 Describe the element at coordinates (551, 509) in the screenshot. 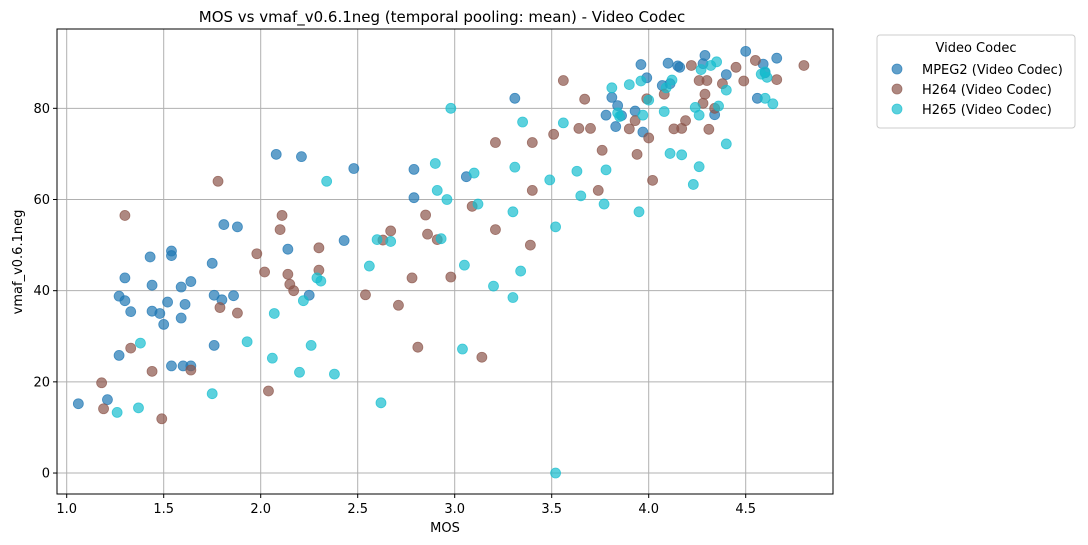

I see `x-tick-label: 3.5` at that location.